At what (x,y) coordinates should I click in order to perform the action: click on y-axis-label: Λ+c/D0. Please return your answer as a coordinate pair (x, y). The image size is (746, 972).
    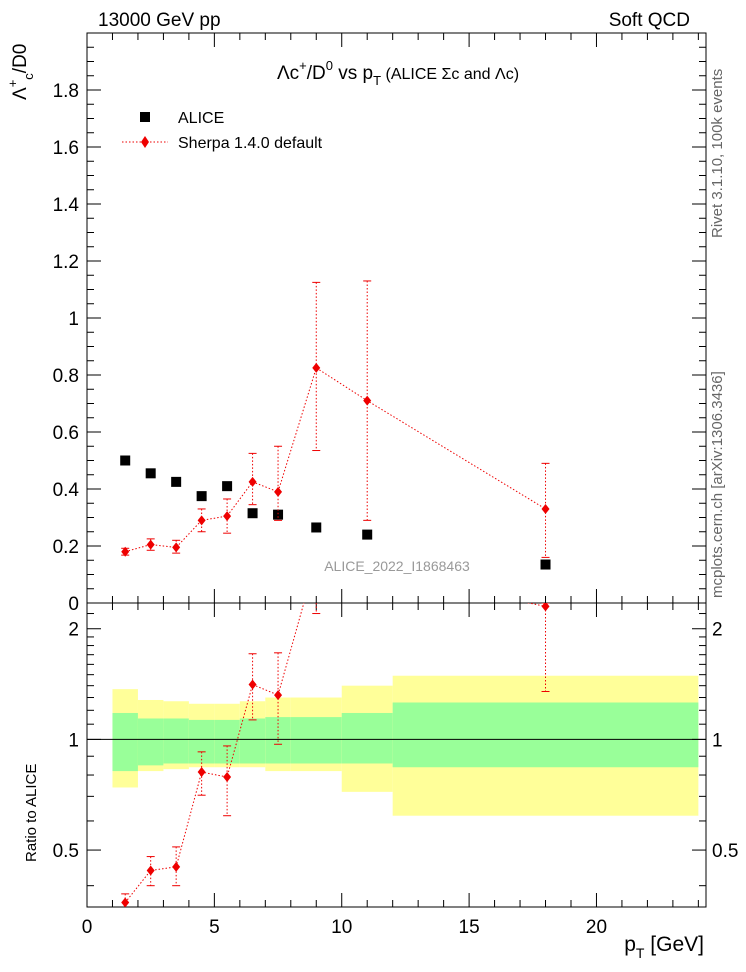
    Looking at the image, I should click on (20, 72).